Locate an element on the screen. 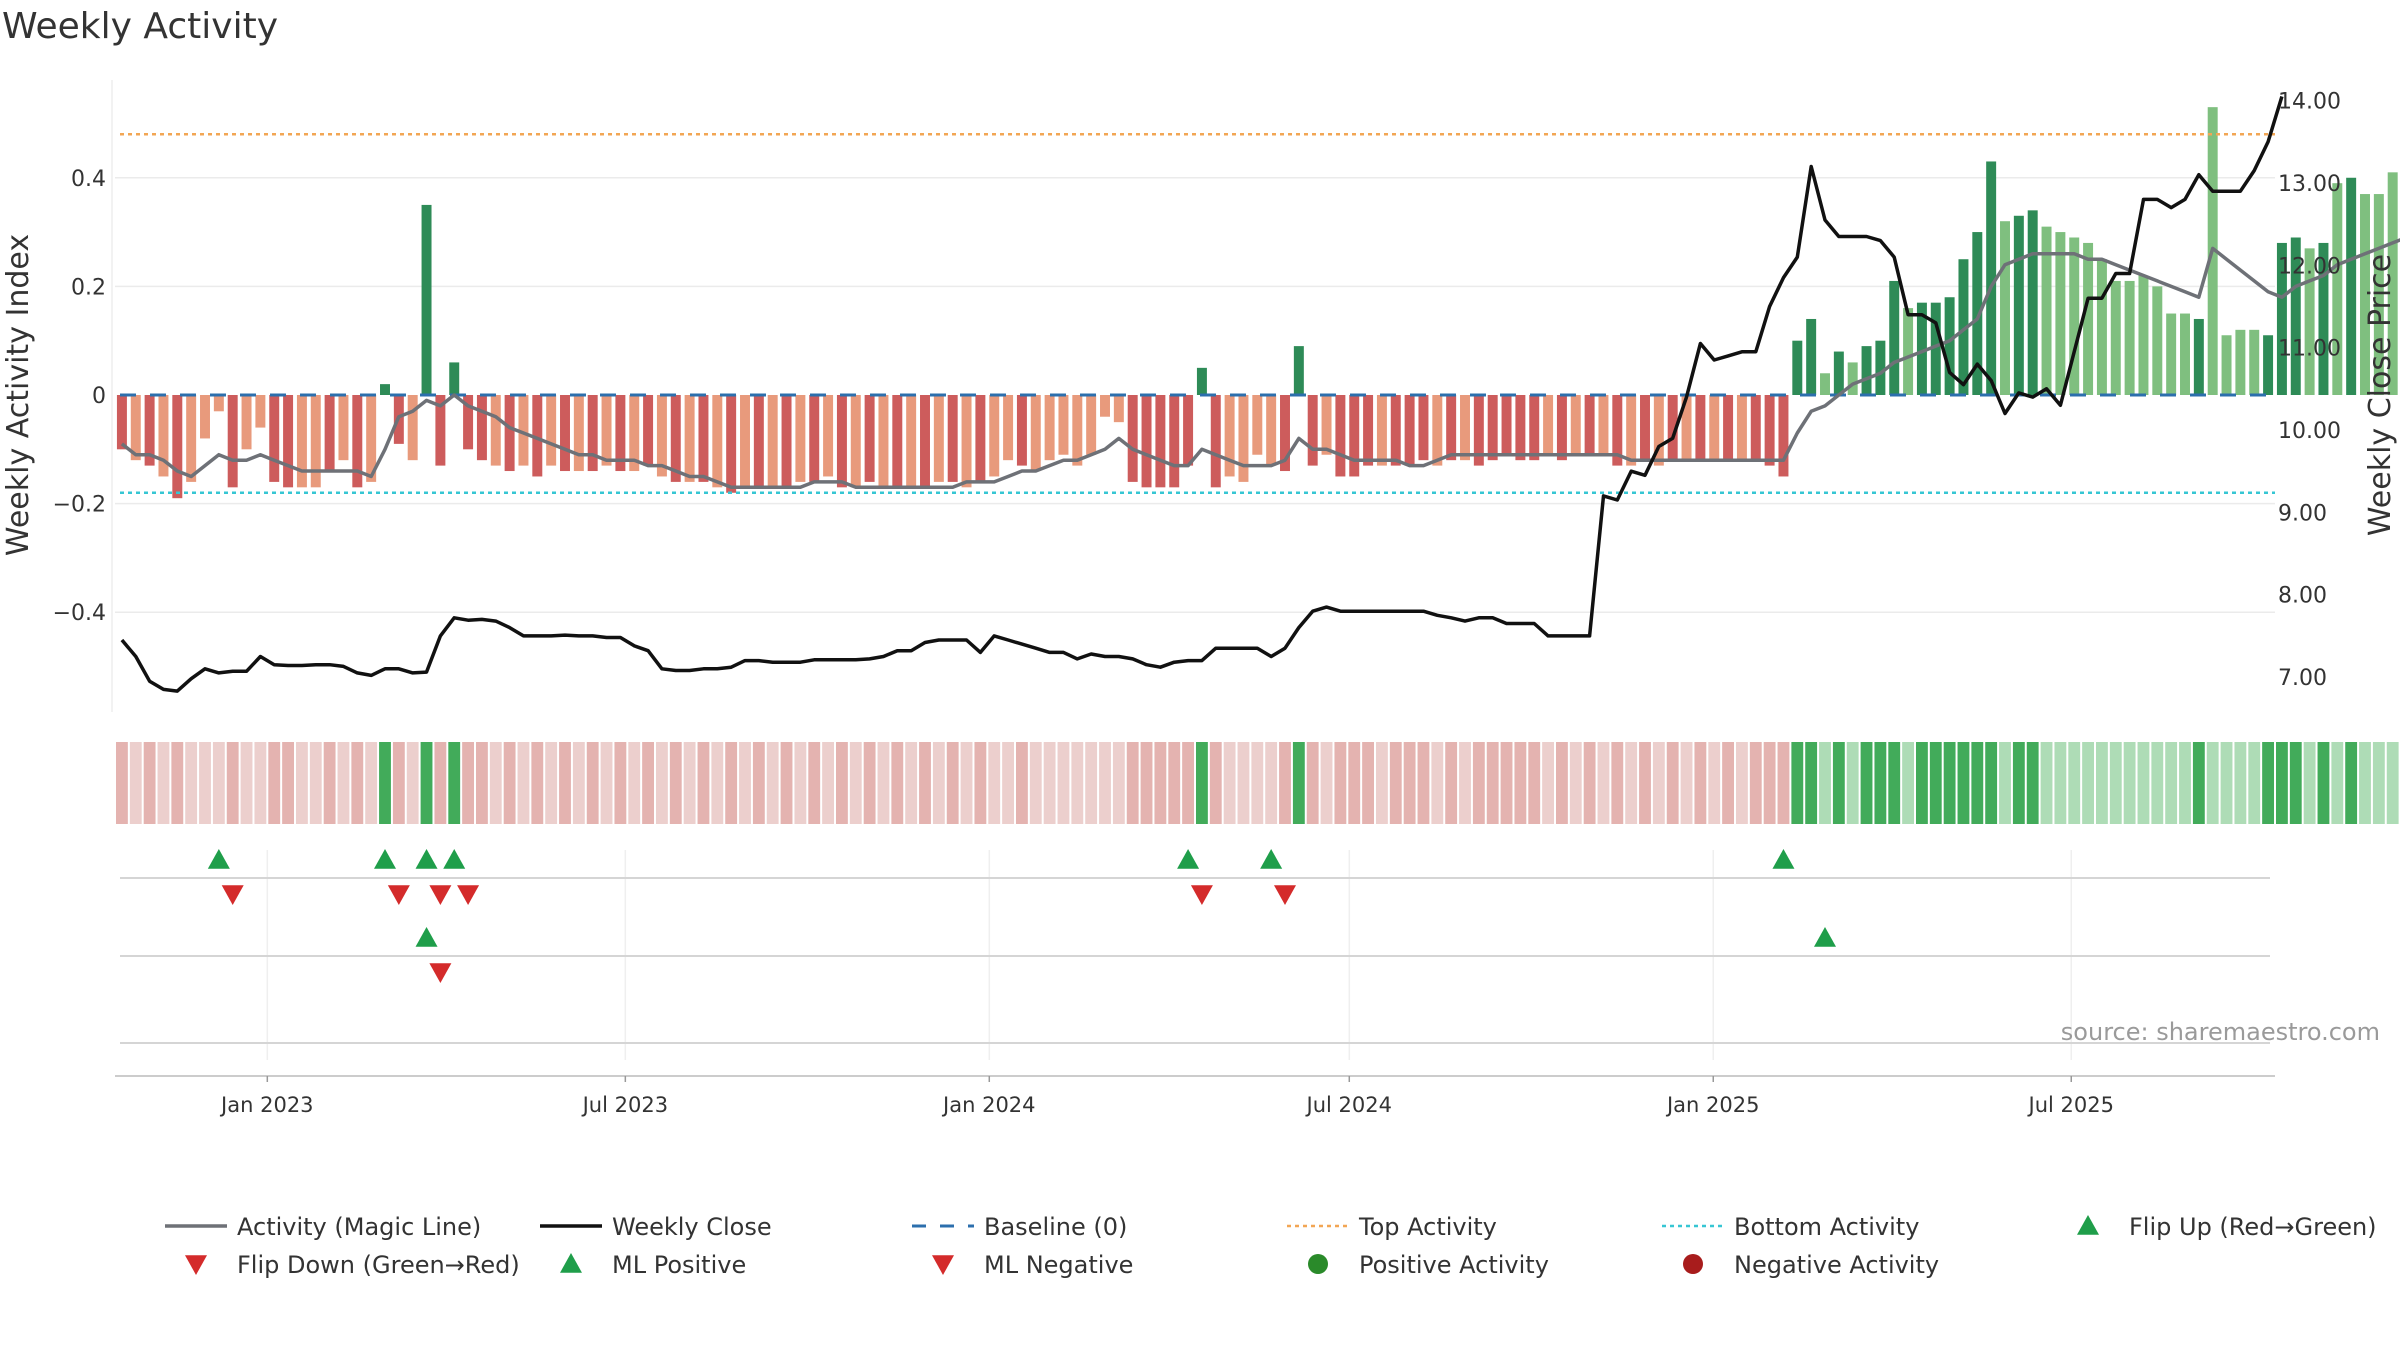 This screenshot has height=1350, width=2400. y2-axis-label: Weekly Close Price is located at coordinates (2380, 395).